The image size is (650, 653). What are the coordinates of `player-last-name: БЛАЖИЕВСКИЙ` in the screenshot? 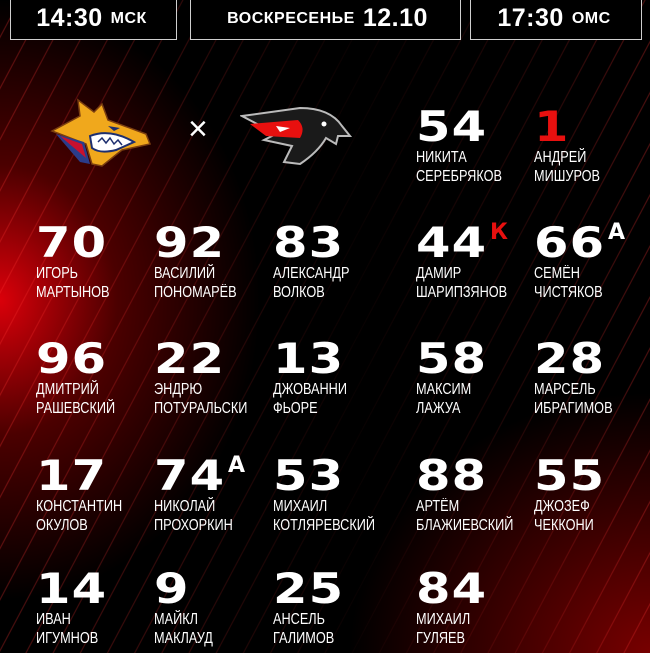 It's located at (465, 525).